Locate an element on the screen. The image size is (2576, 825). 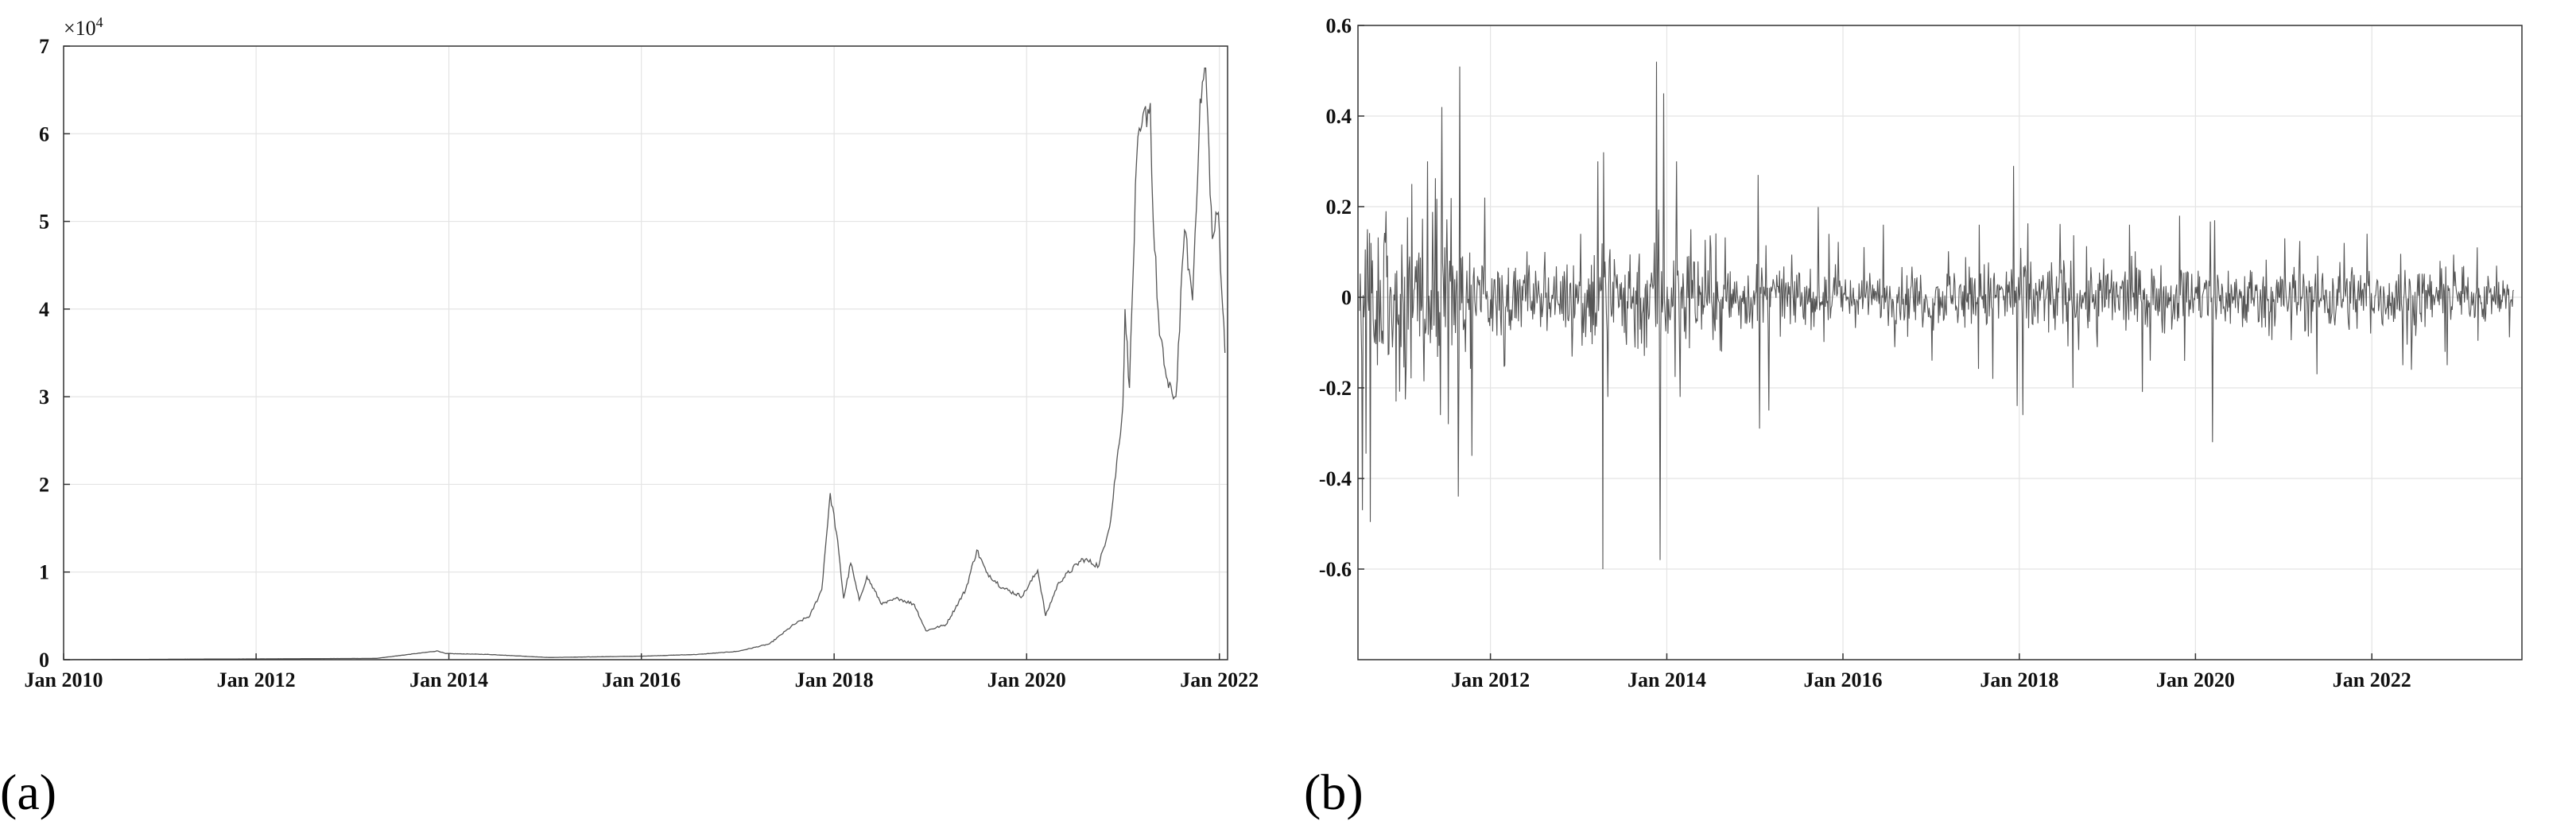
y-tick-label: -0.6 is located at coordinates (1335, 570).